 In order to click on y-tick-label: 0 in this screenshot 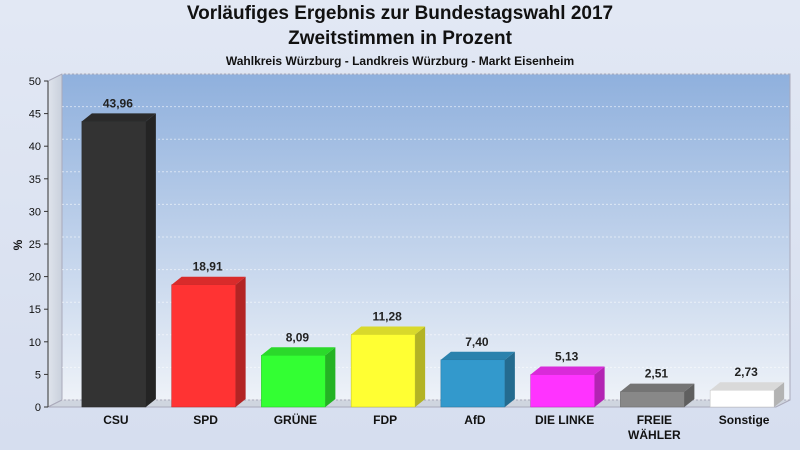, I will do `click(38, 408)`.